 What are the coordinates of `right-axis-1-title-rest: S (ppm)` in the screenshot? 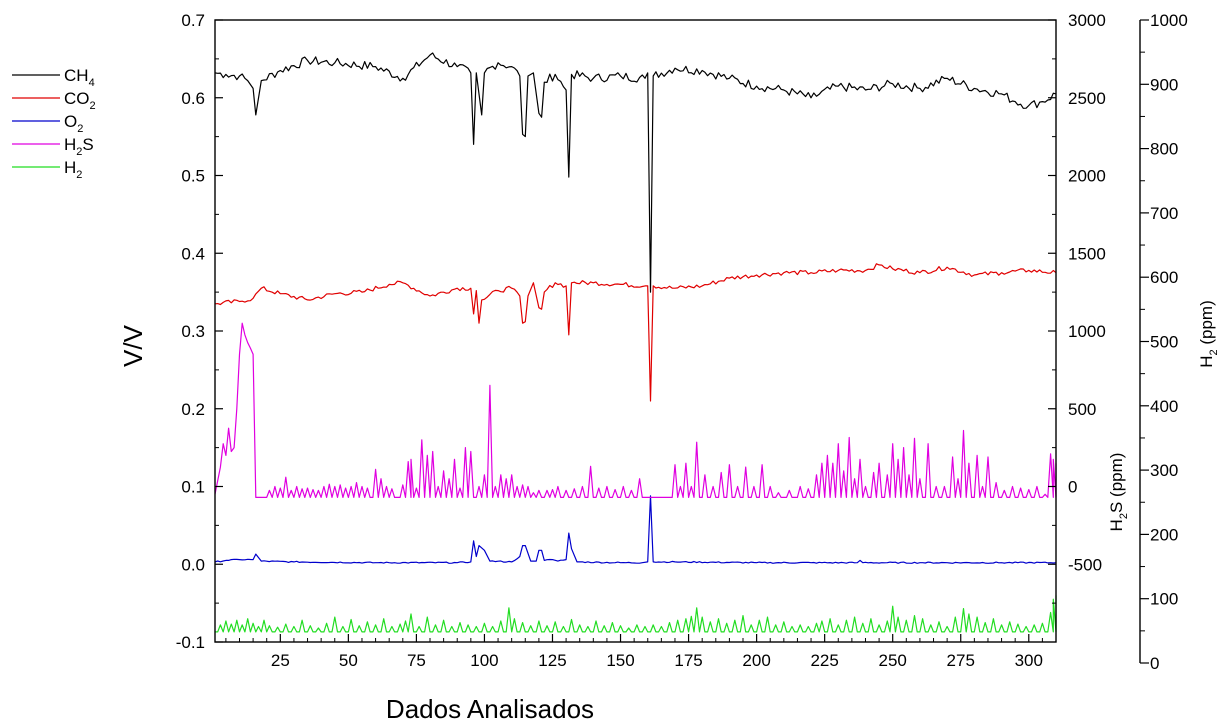 It's located at (1116, 483).